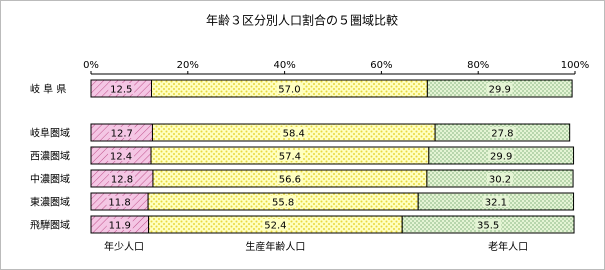  Describe the element at coordinates (575, 65) in the screenshot. I see `x-tick-label: 100%` at that location.